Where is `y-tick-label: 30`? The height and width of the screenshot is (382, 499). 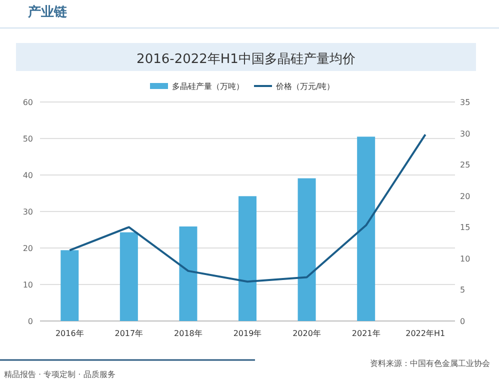 y-tick-label: 30 is located at coordinates (27, 212).